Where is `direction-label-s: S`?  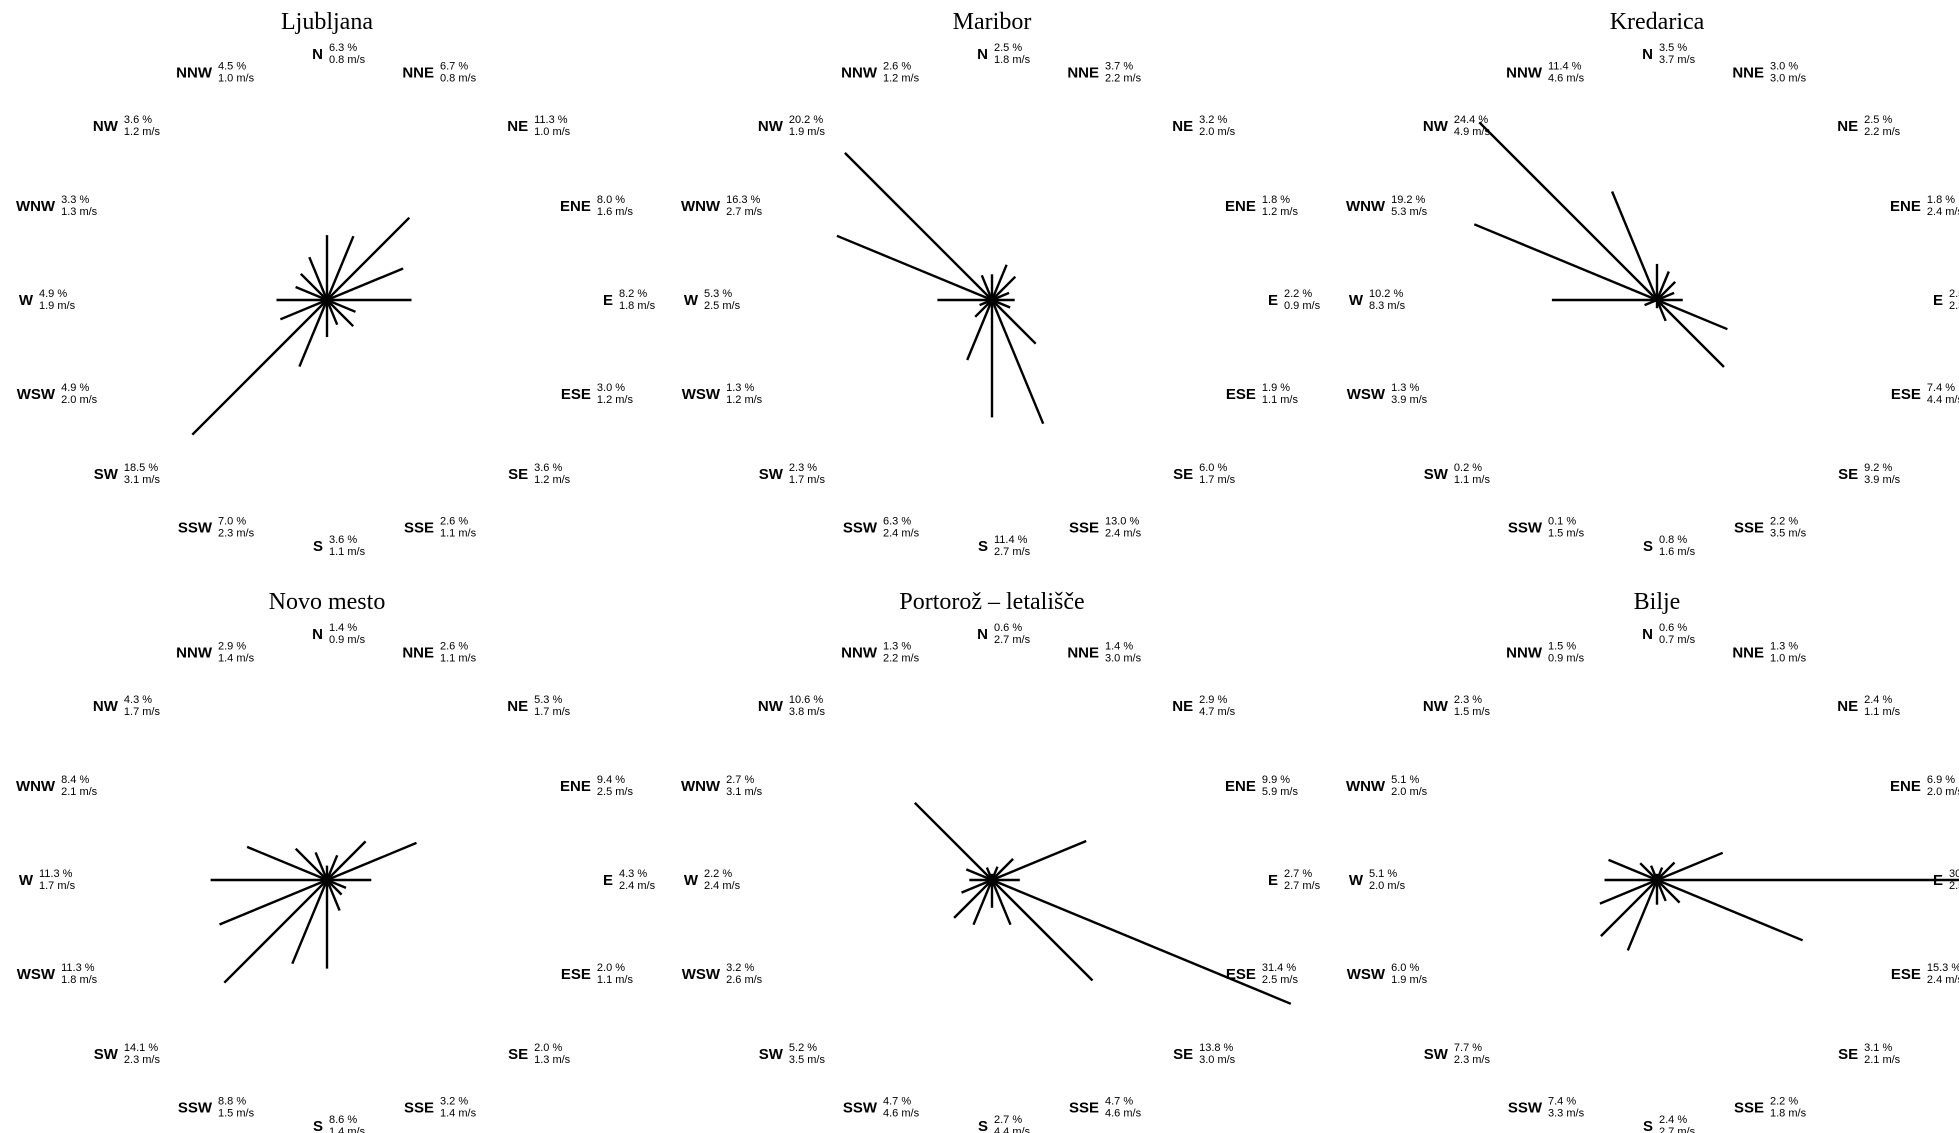
direction-label-s: S is located at coordinates (318, 546).